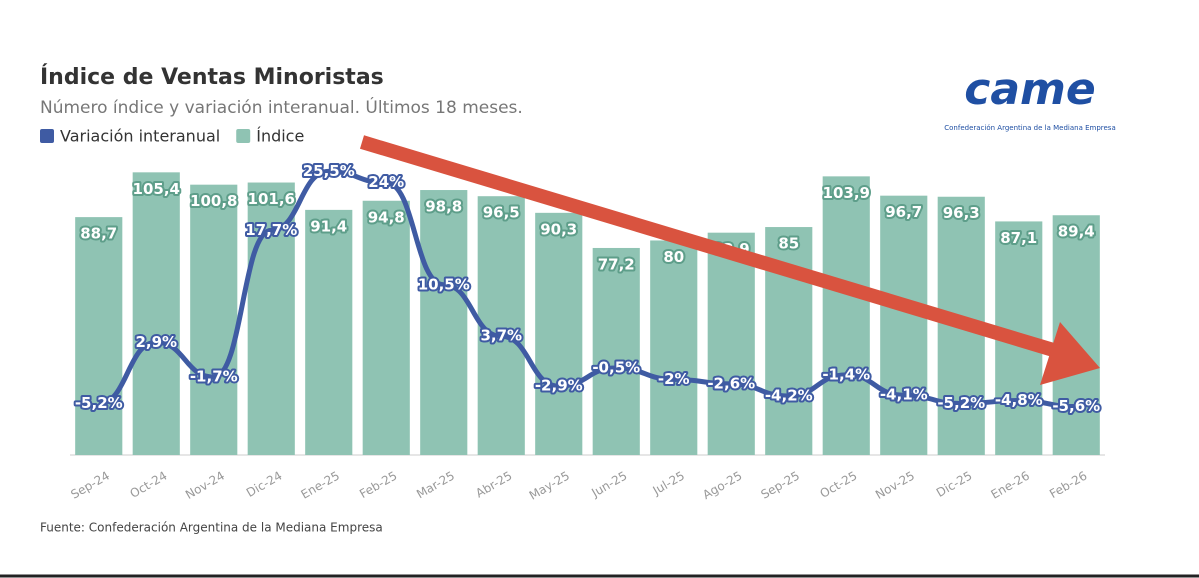 The width and height of the screenshot is (1199, 578). What do you see at coordinates (329, 171) in the screenshot?
I see `line-value-label: 25,5%` at bounding box center [329, 171].